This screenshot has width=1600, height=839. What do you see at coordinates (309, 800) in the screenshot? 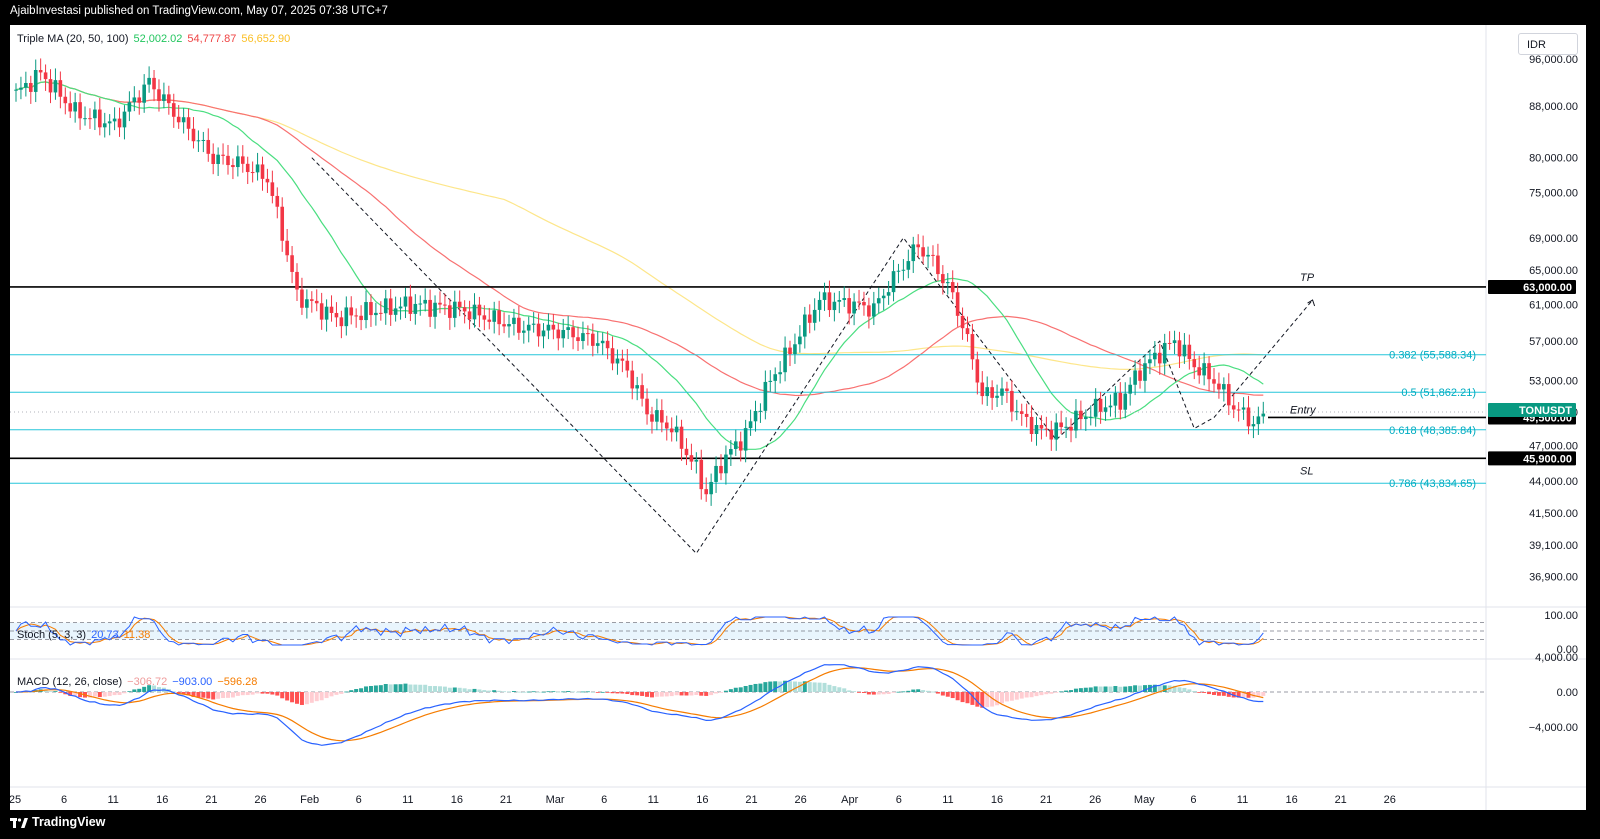
I see `date-tick-label: Feb` at bounding box center [309, 800].